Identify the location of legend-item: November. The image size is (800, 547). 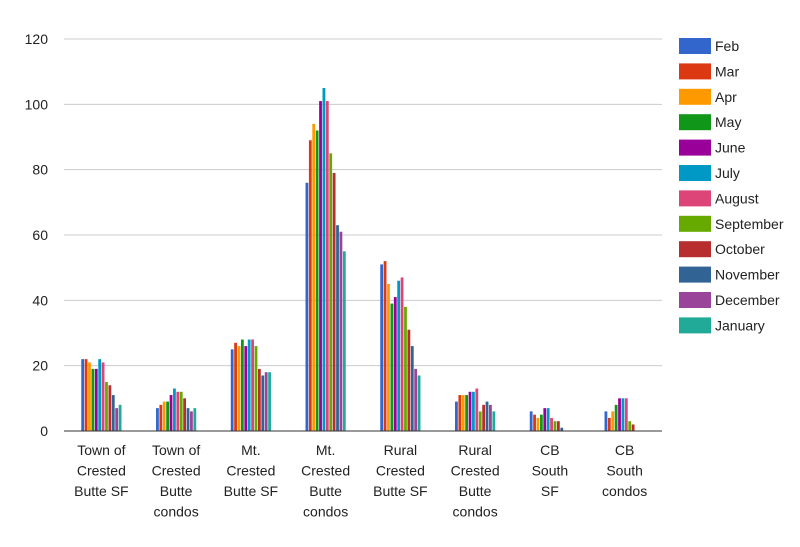
(729, 274).